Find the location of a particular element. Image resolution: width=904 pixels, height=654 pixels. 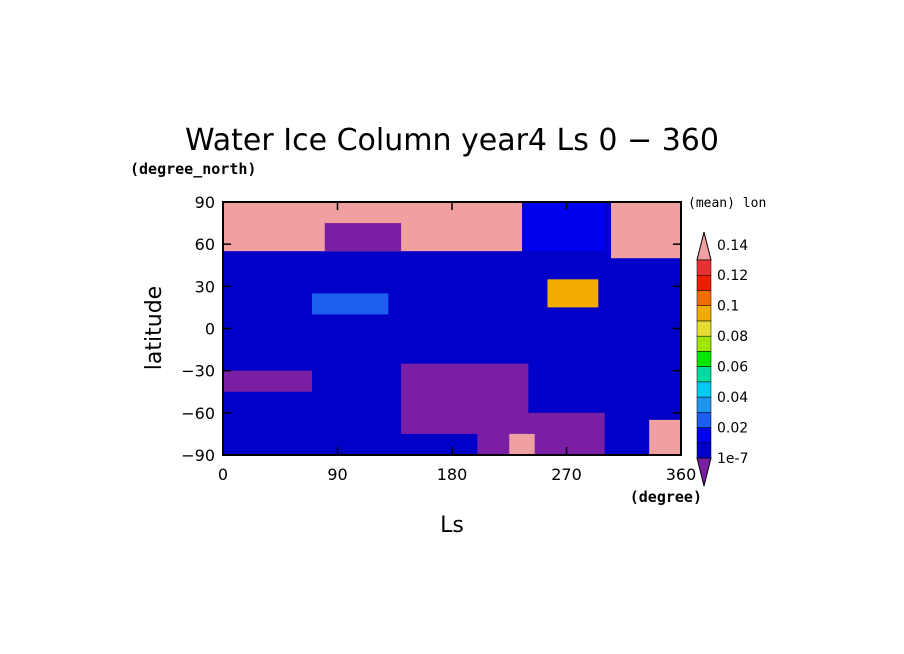

x-tick-label: 180 is located at coordinates (452, 474).